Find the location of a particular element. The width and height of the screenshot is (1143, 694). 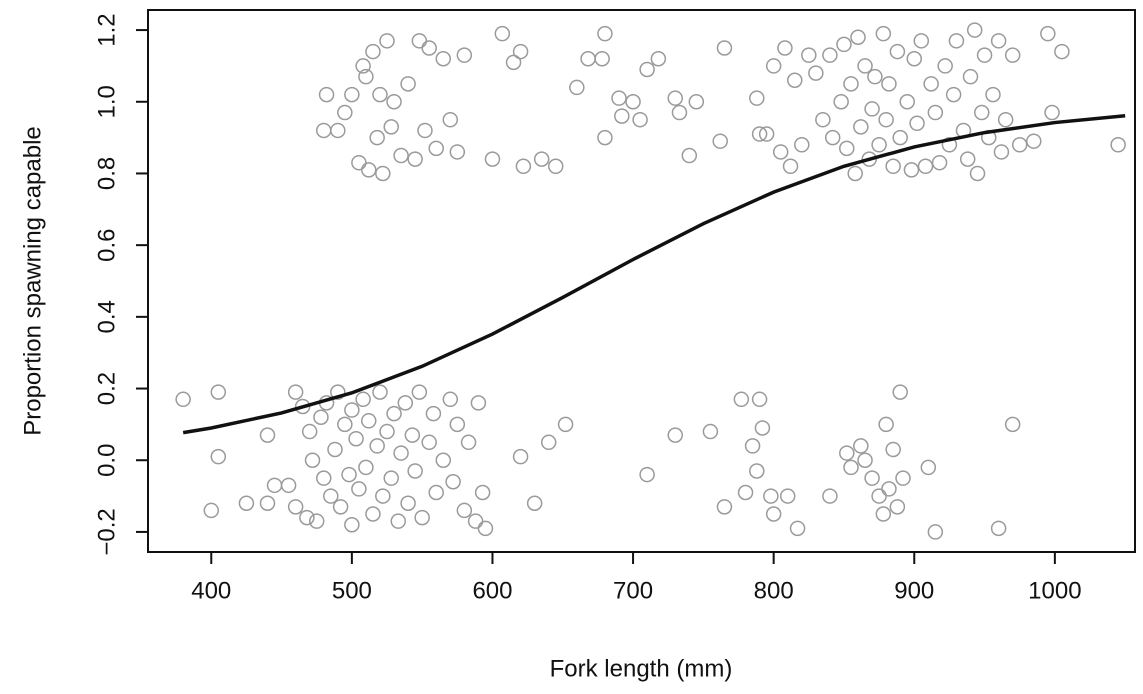

x-tick-label: 600 is located at coordinates (492, 590).